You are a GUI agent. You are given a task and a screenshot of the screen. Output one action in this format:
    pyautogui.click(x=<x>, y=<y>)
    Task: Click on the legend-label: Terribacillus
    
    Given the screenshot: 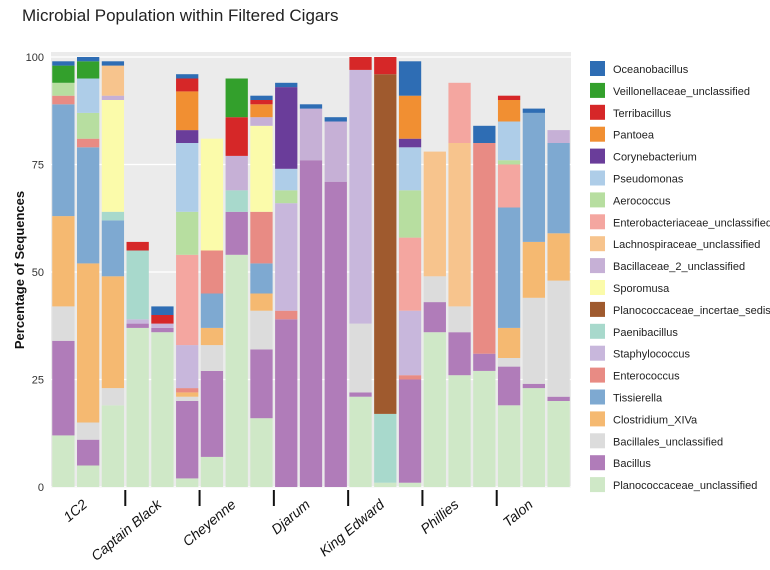 What is the action you would take?
    pyautogui.click(x=642, y=114)
    